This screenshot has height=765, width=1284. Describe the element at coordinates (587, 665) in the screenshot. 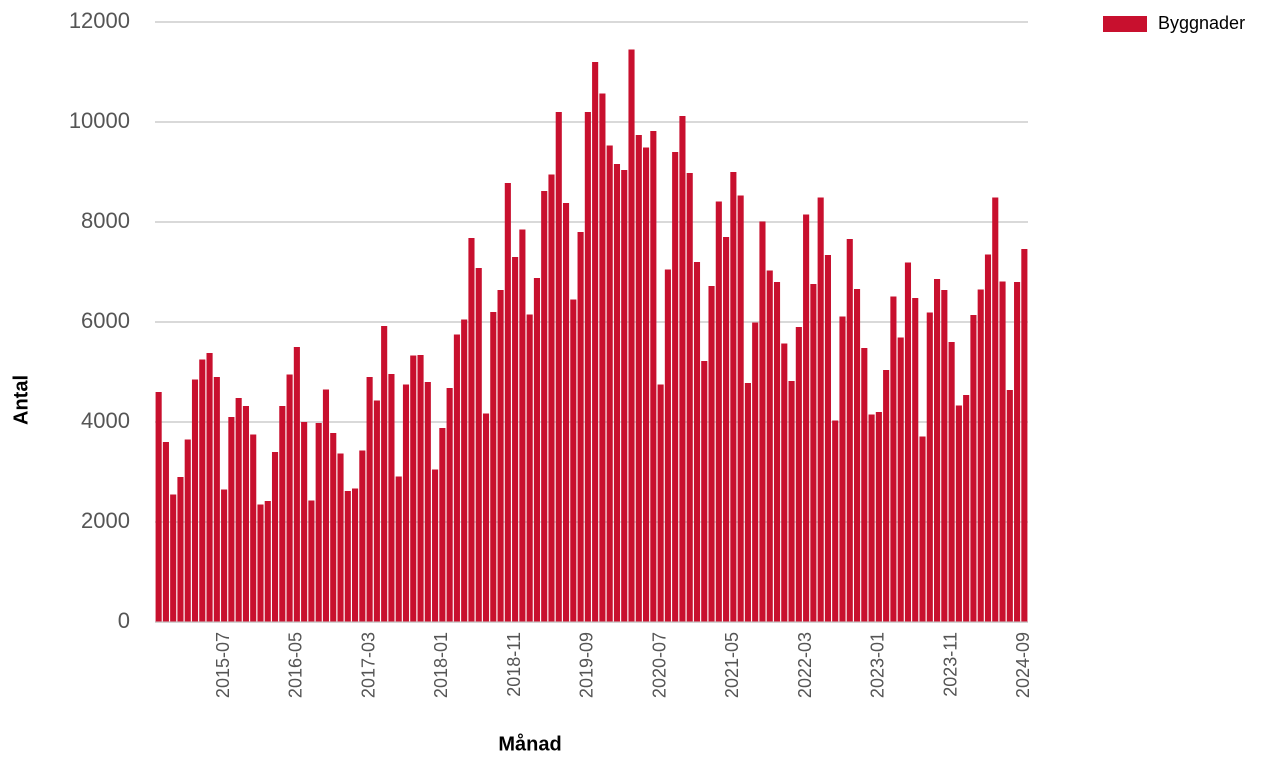

I see `x-tick-label: 2019-09` at that location.